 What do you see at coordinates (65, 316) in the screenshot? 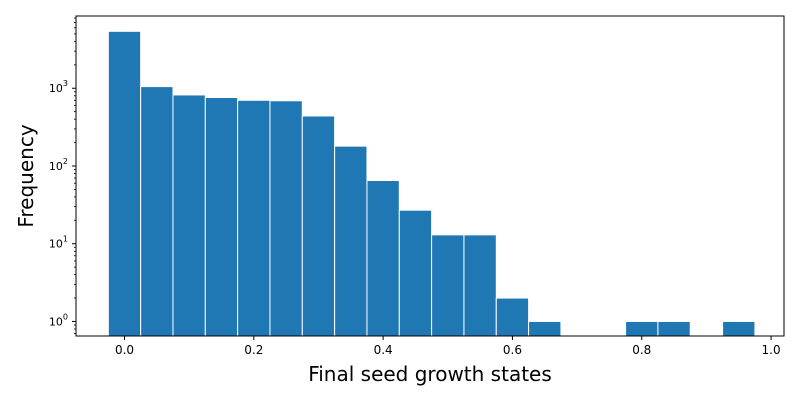
I see `y-tick-label-exponent: 0` at bounding box center [65, 316].